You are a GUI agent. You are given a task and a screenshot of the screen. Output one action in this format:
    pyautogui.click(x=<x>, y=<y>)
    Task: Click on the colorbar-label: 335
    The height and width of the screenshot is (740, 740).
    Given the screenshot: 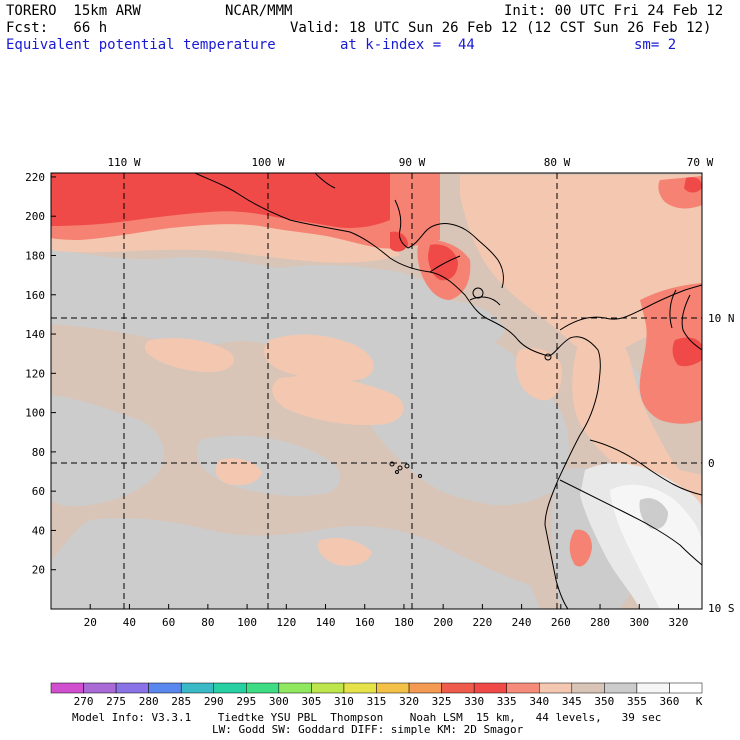 What is the action you would take?
    pyautogui.click(x=507, y=701)
    